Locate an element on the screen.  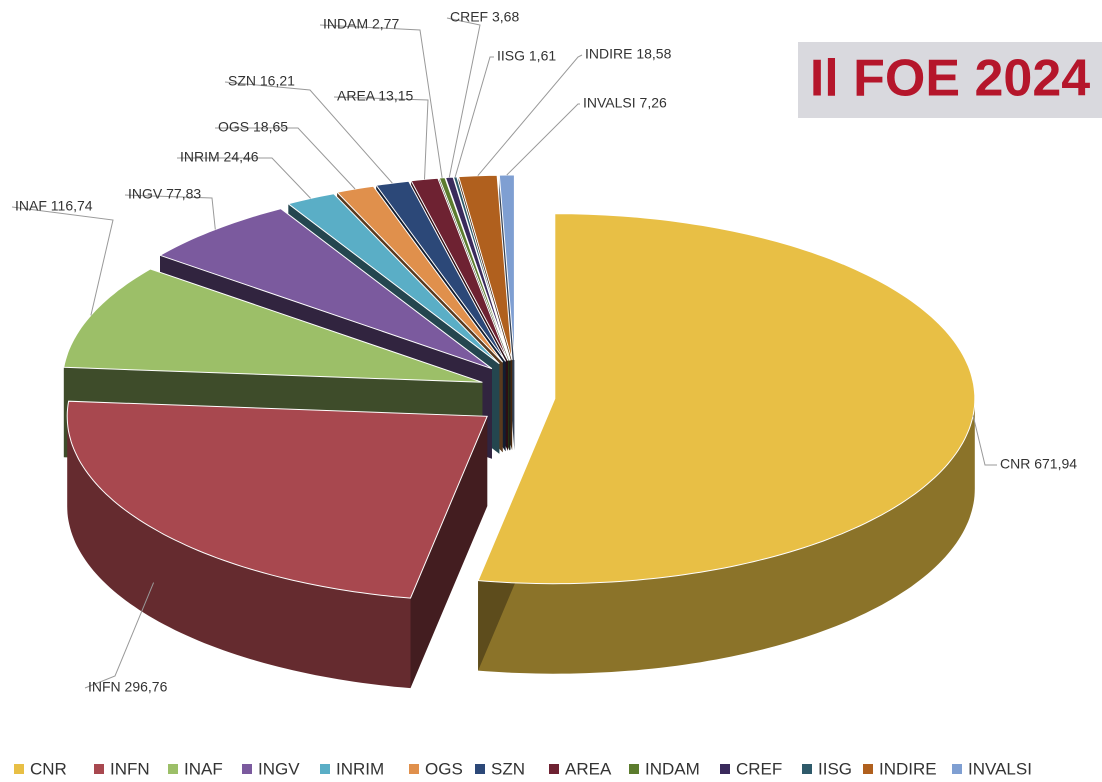
legend-label: INDIRE is located at coordinates (908, 768).